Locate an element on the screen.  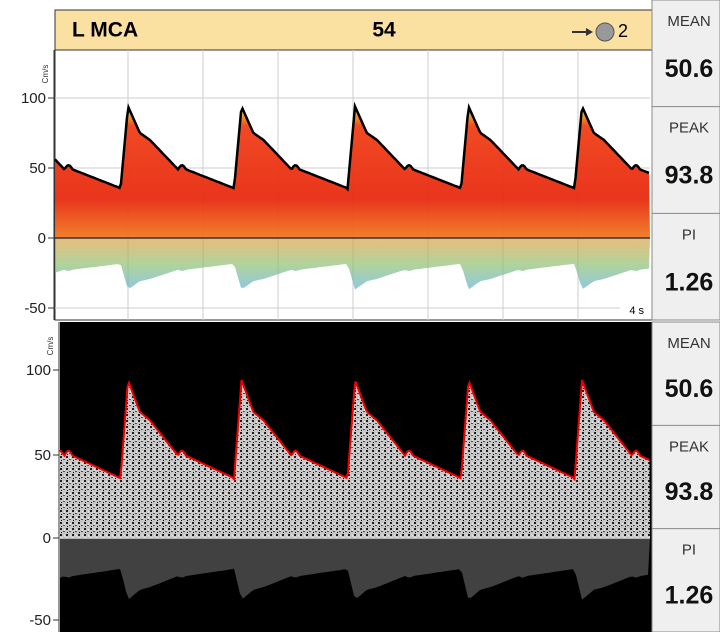
time-scale: 4 s is located at coordinates (636, 311).